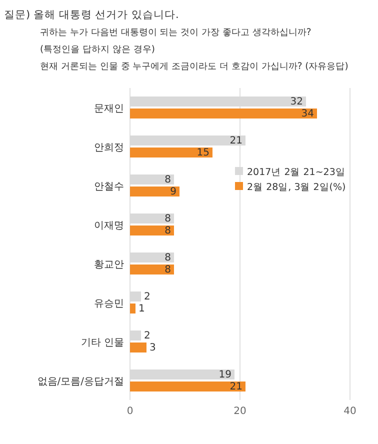  I want to click on data-label: 34, so click(307, 114).